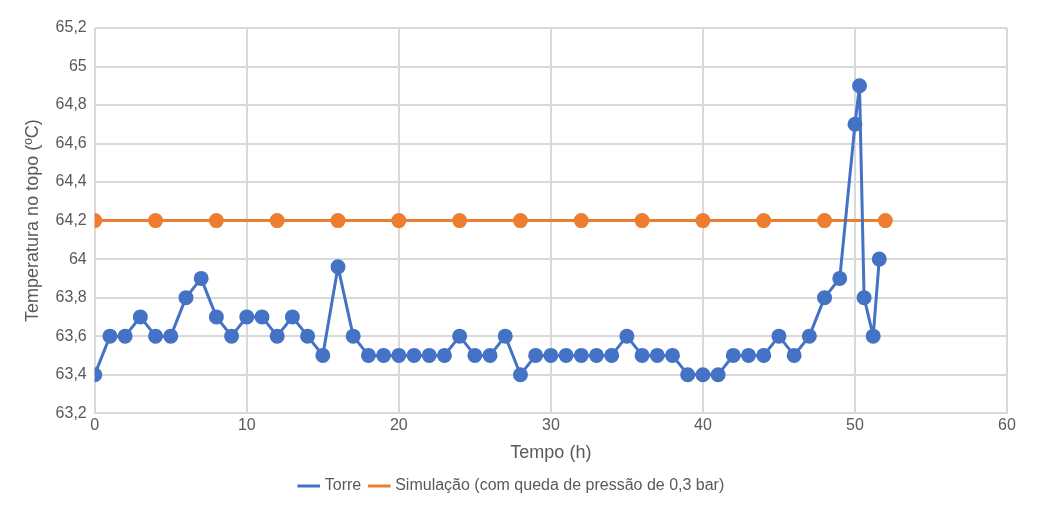  Describe the element at coordinates (71, 104) in the screenshot. I see `y-tick-label: 64,8` at that location.